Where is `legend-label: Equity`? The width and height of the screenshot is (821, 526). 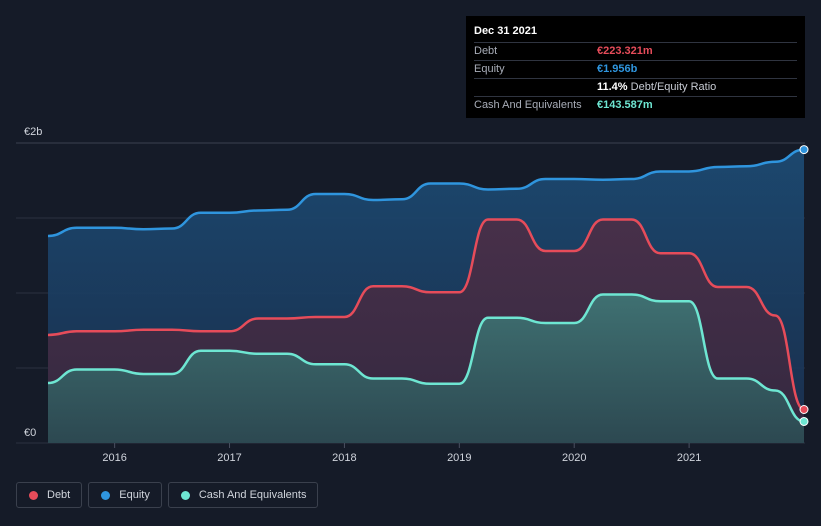
legend-label: Equity is located at coordinates (134, 495).